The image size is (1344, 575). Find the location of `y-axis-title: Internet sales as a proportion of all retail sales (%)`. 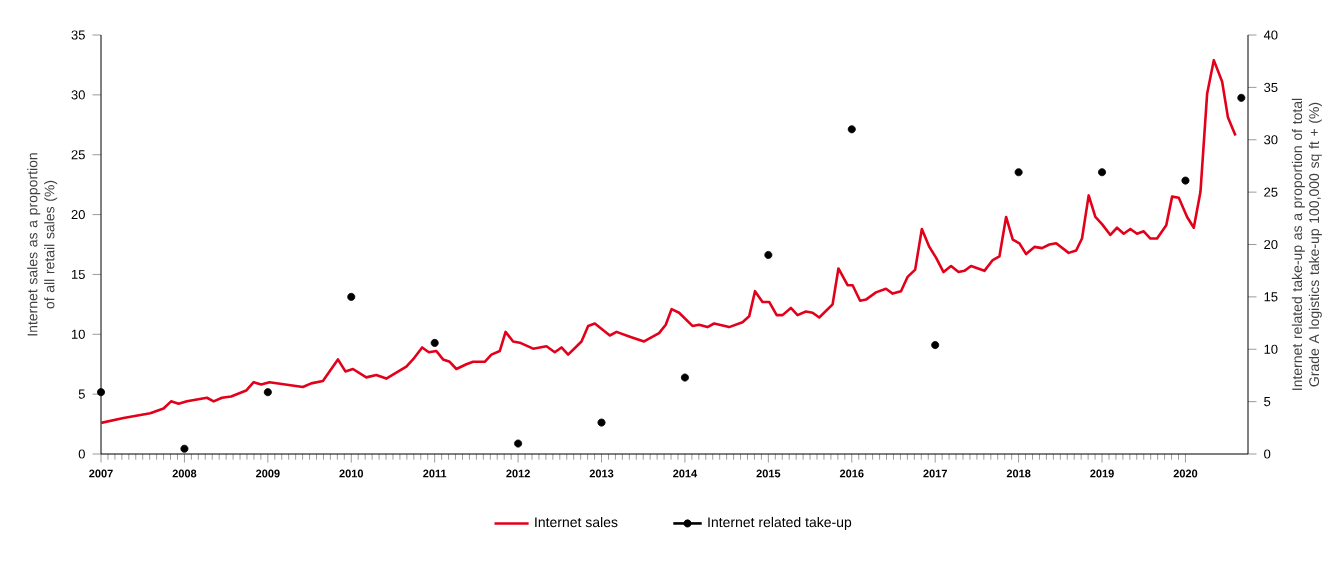

y-axis-title: Internet sales as a proportion of all retail sales (%) is located at coordinates (42, 244).